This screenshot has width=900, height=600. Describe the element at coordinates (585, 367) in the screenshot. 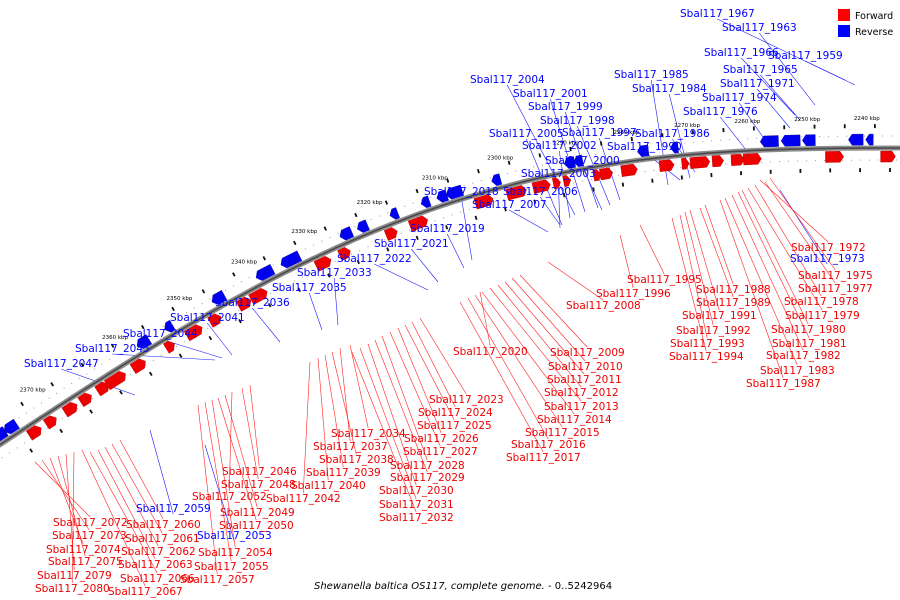

I see `forward-gene-label: Sbal117_2010` at that location.